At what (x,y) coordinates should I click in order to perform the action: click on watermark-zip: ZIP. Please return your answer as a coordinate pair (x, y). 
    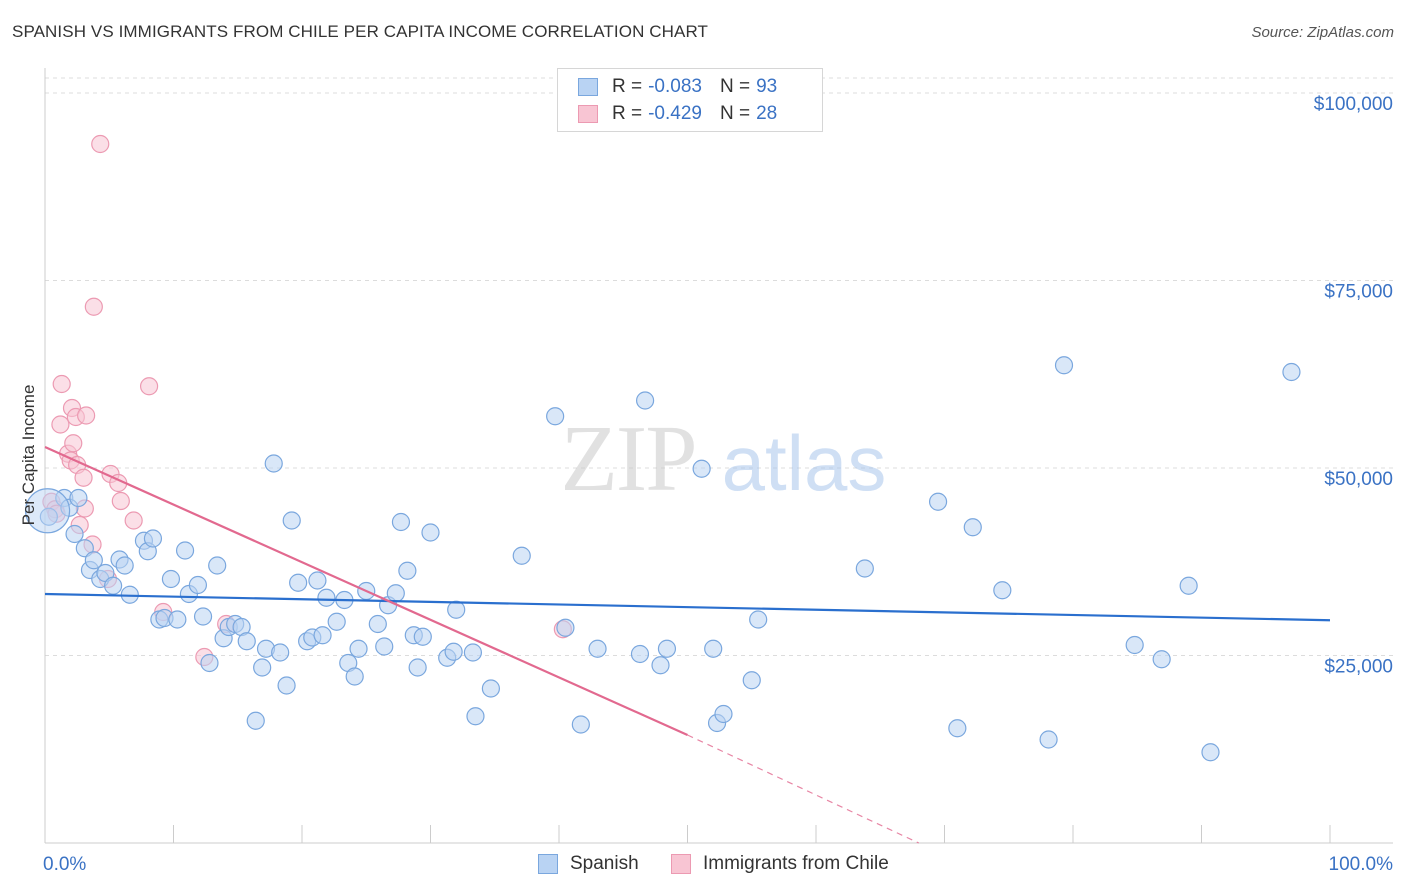
    Looking at the image, I should click on (628, 459).